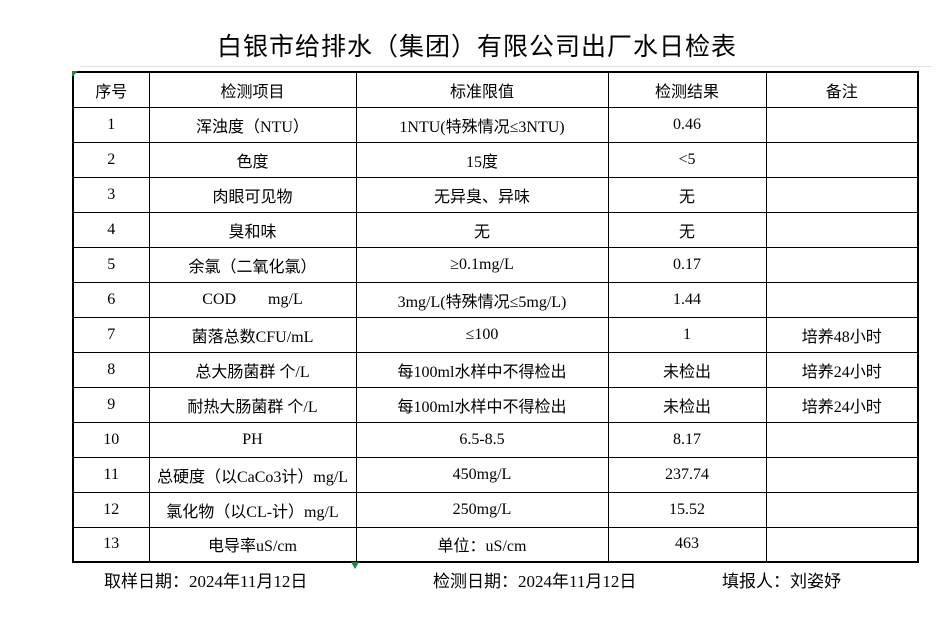  I want to click on cell-no: 12, so click(111, 509).